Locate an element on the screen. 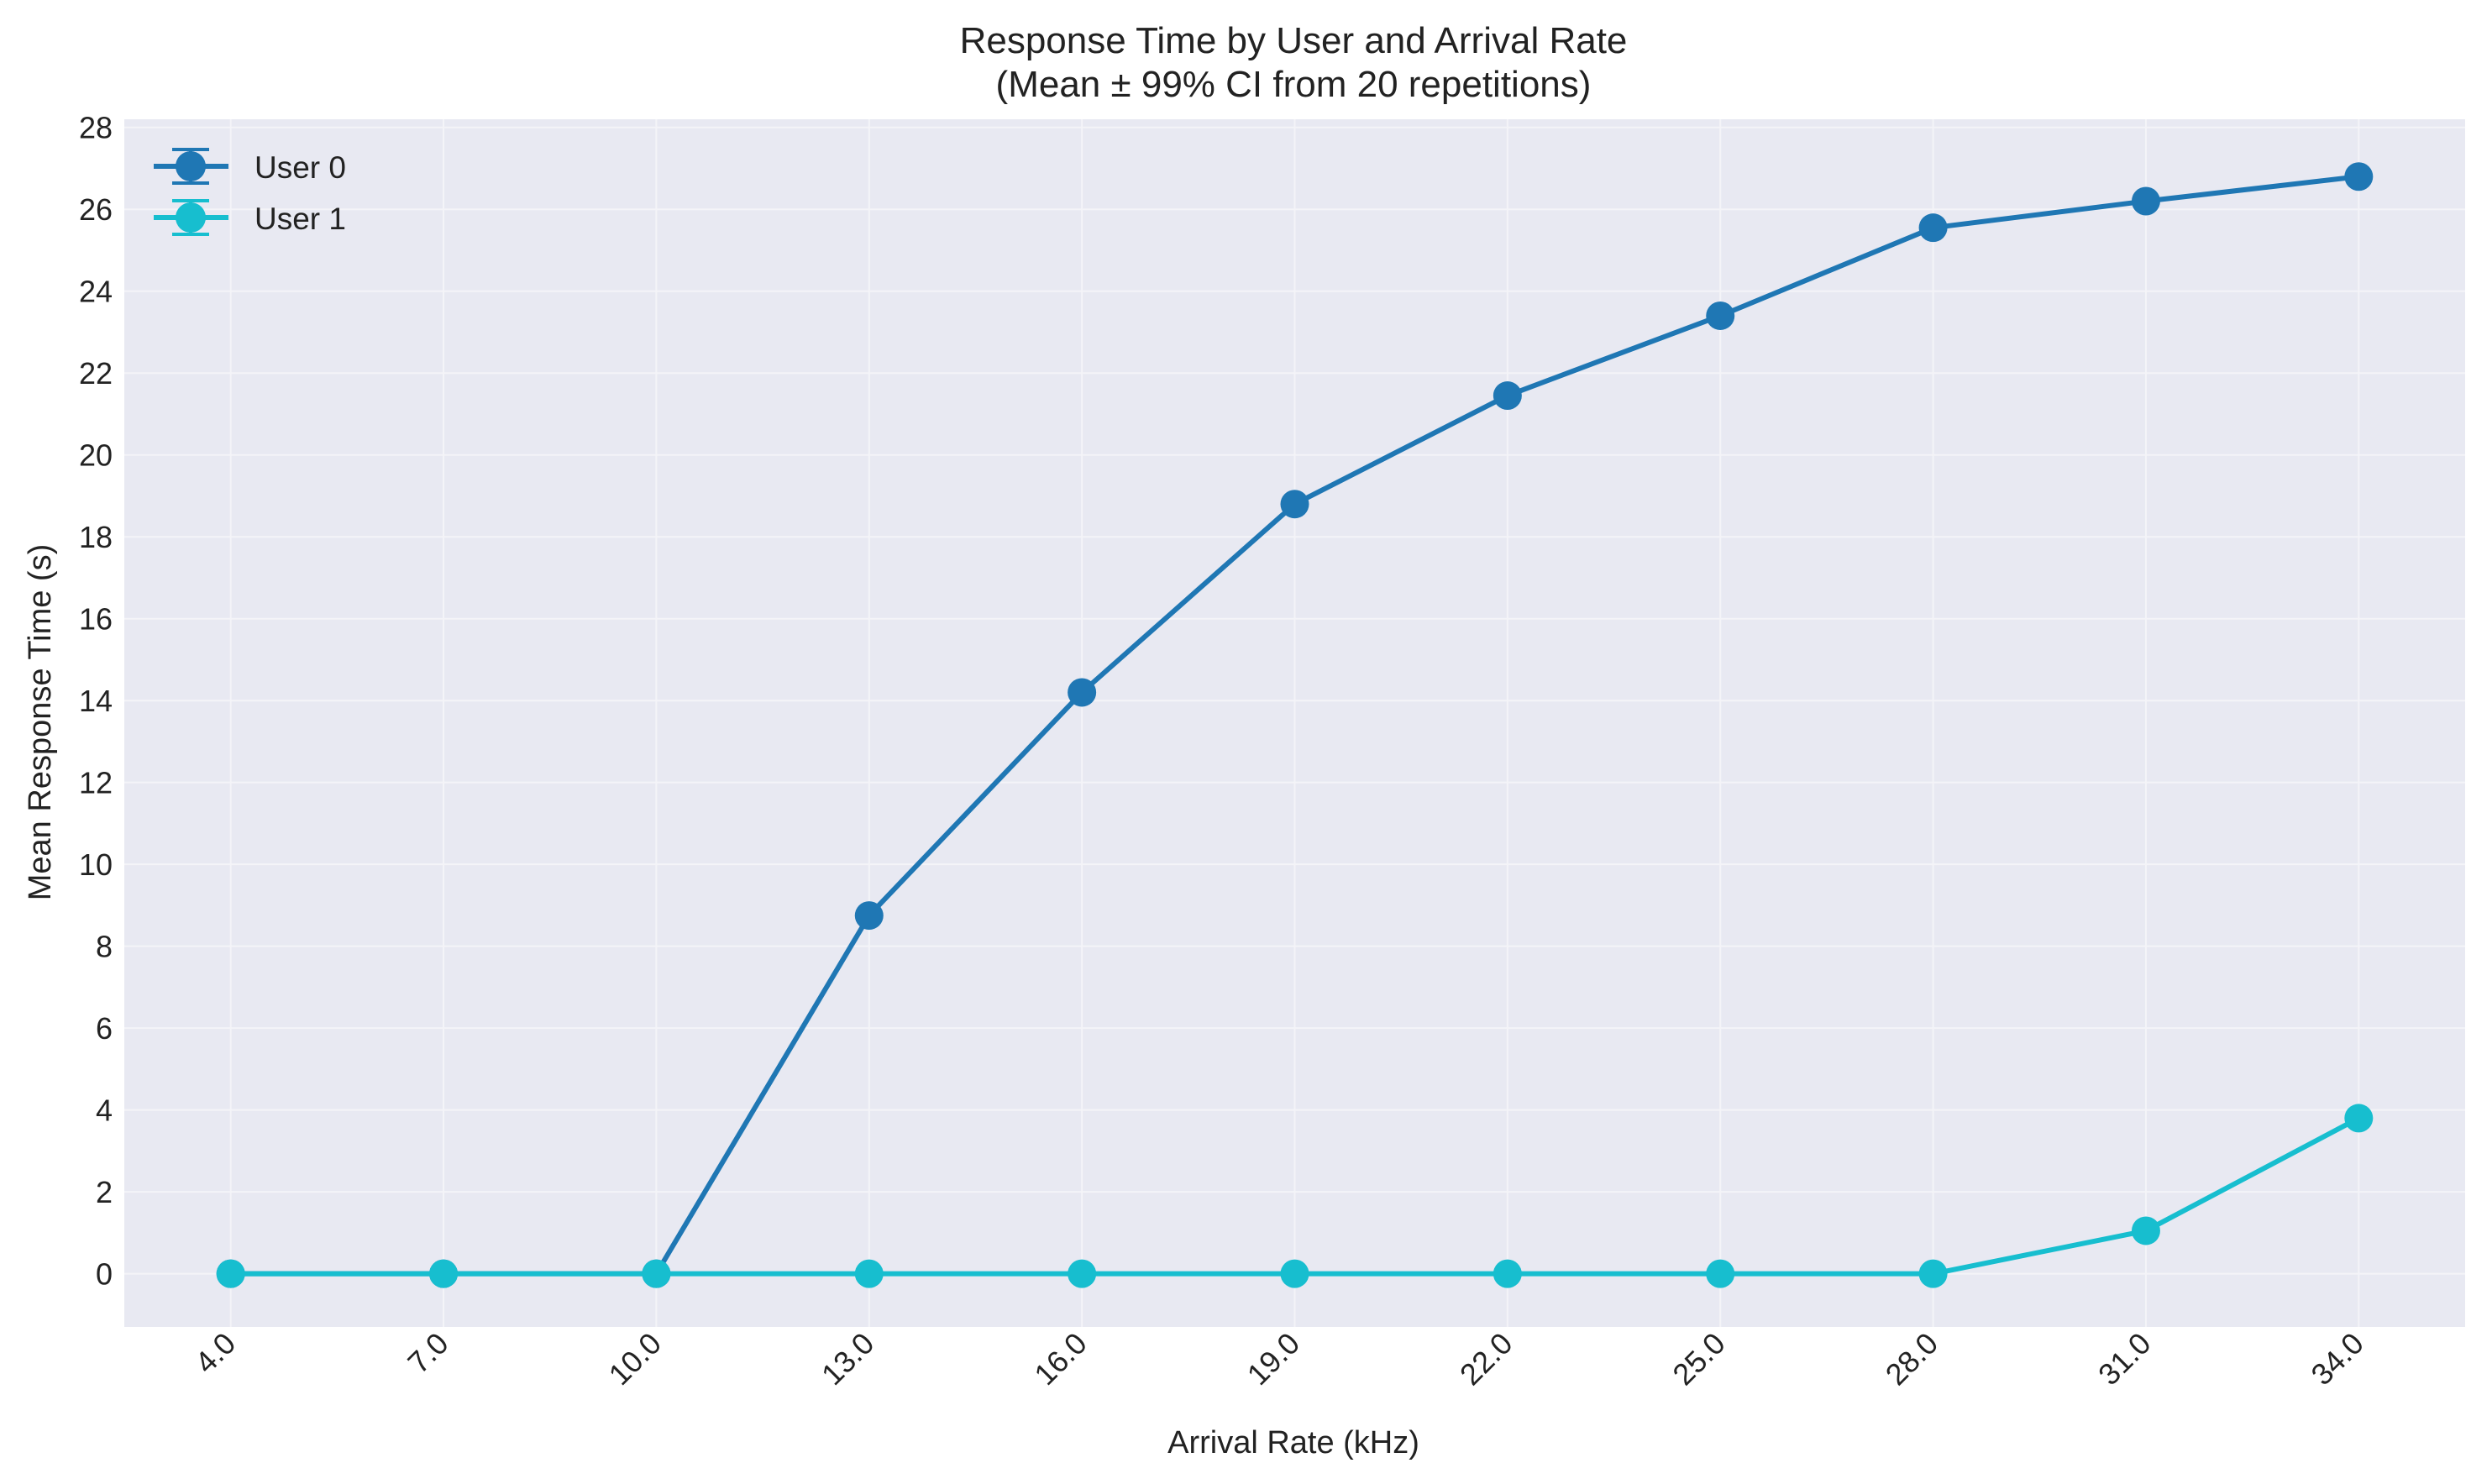 The width and height of the screenshot is (2492, 1484). x-tick-label: 31.0 is located at coordinates (2125, 1359).